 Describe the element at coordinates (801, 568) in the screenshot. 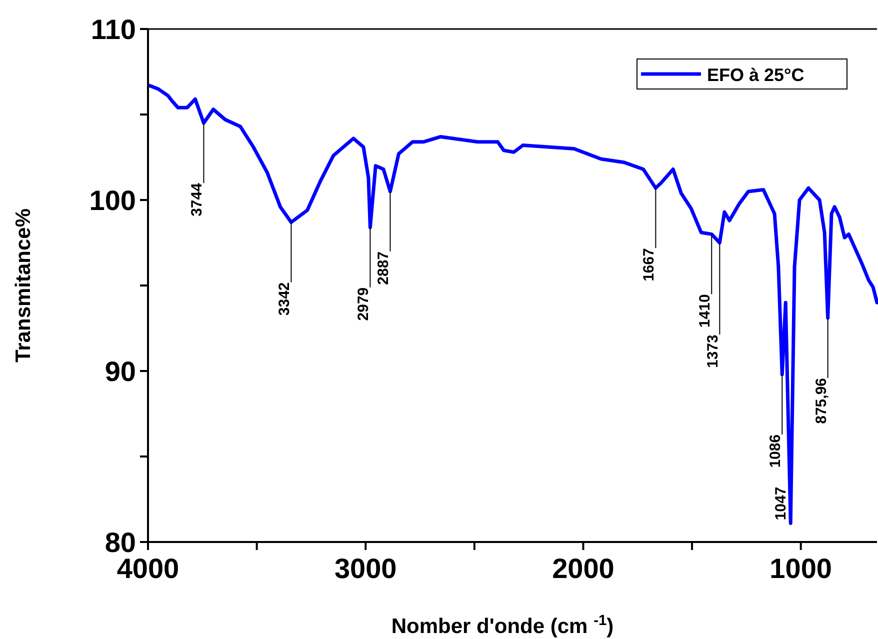

I see `x-tick-label: 1000` at that location.